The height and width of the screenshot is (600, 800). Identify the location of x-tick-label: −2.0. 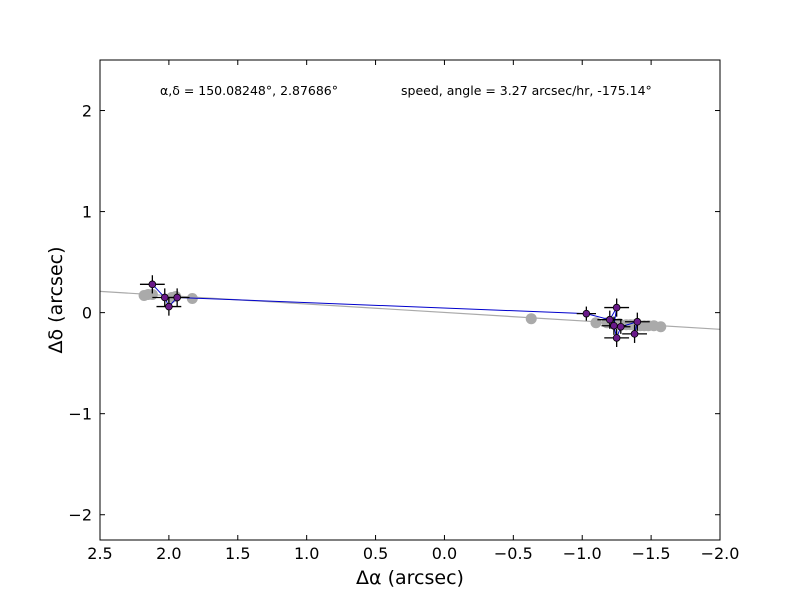
(720, 553).